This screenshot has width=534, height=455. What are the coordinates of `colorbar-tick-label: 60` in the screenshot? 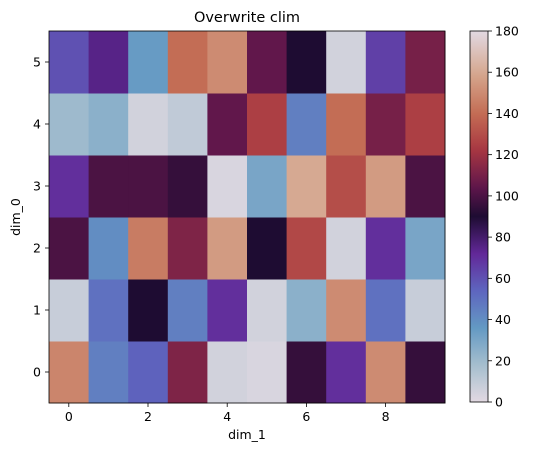 It's located at (503, 278).